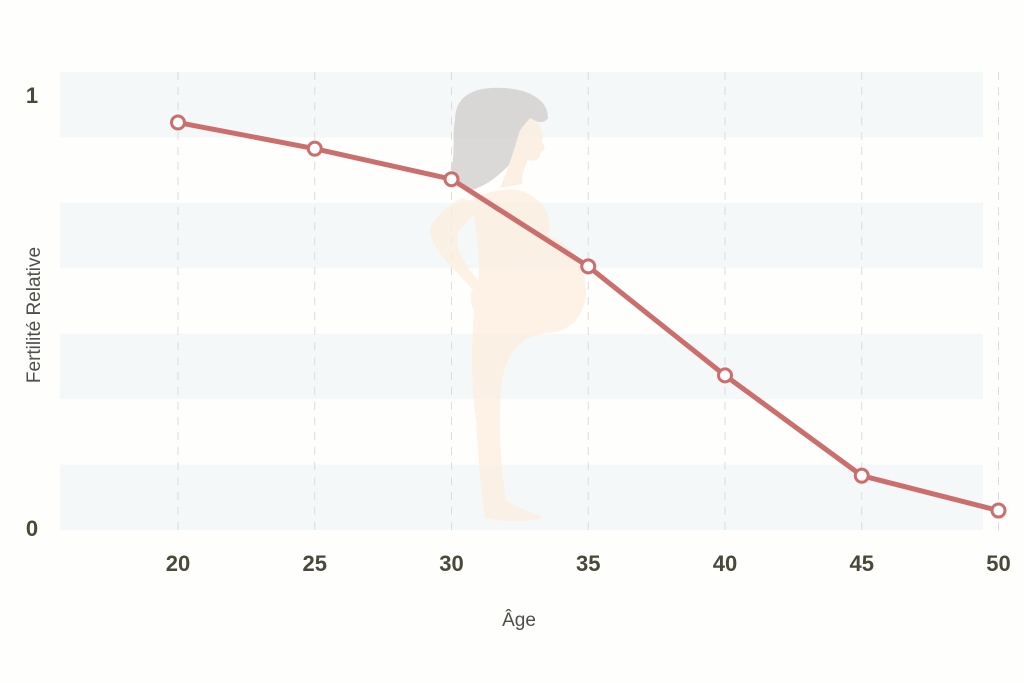 Image resolution: width=1024 pixels, height=683 pixels. Describe the element at coordinates (862, 563) in the screenshot. I see `x-tick-label: 45` at that location.